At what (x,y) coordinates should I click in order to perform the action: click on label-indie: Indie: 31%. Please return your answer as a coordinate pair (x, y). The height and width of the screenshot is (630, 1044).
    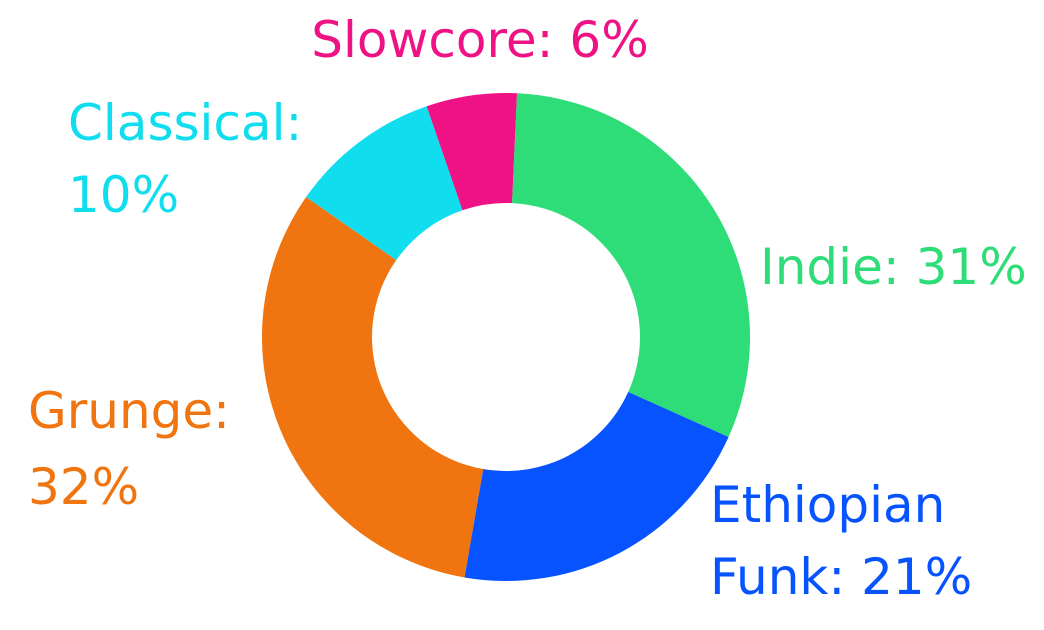
    Looking at the image, I should click on (893, 267).